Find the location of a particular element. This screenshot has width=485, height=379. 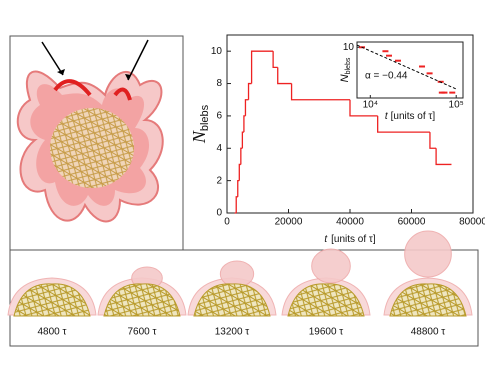

snapshot-label: 13200 τ is located at coordinates (232, 332).